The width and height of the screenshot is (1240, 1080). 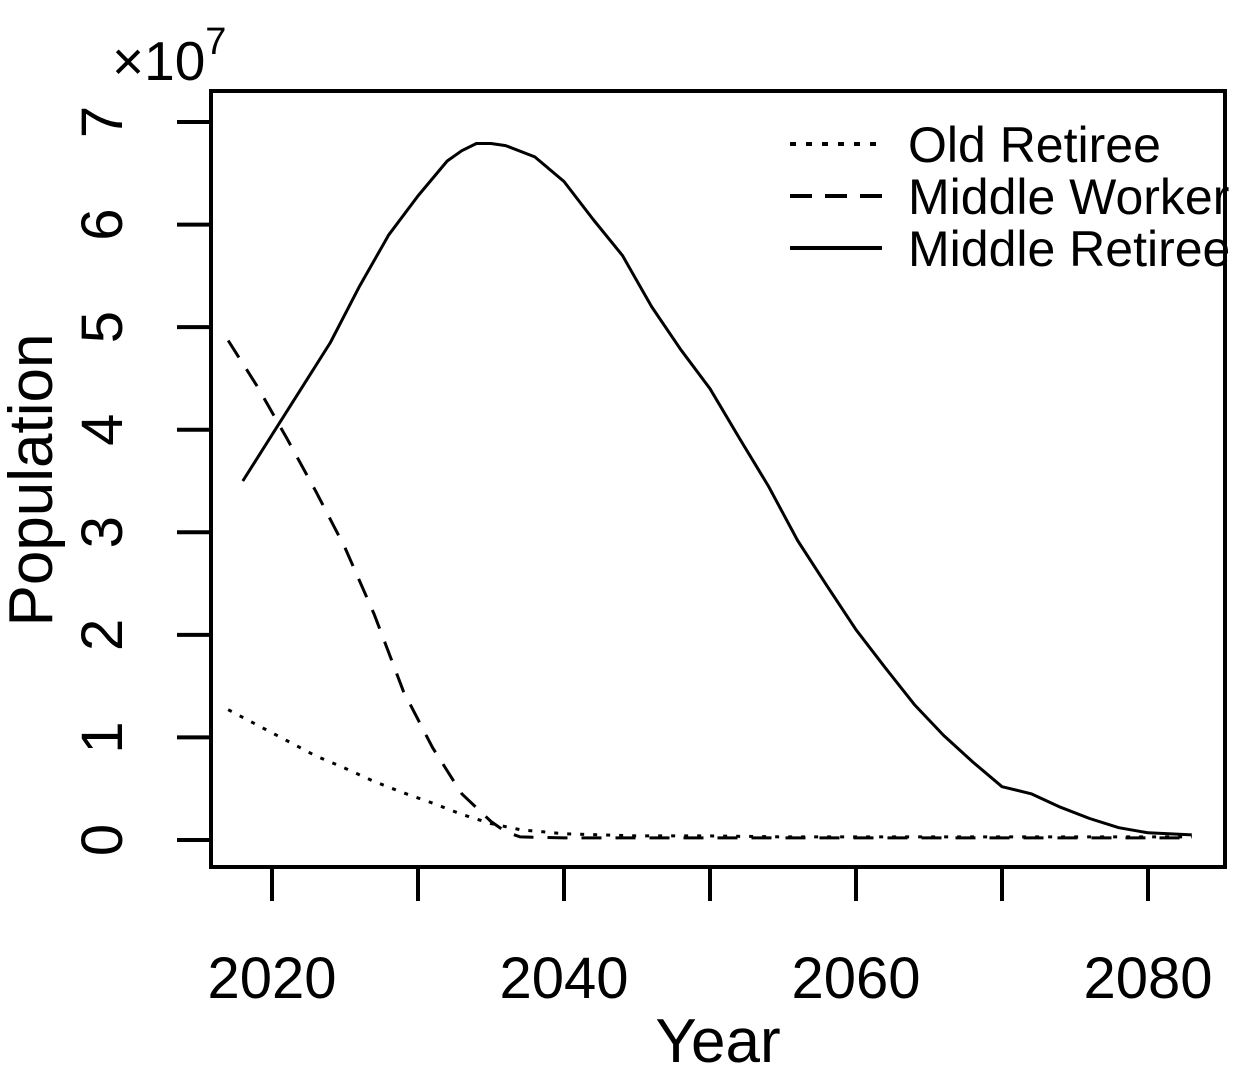 I want to click on y-axis-multiplier: ×10⁷, so click(x=169, y=56).